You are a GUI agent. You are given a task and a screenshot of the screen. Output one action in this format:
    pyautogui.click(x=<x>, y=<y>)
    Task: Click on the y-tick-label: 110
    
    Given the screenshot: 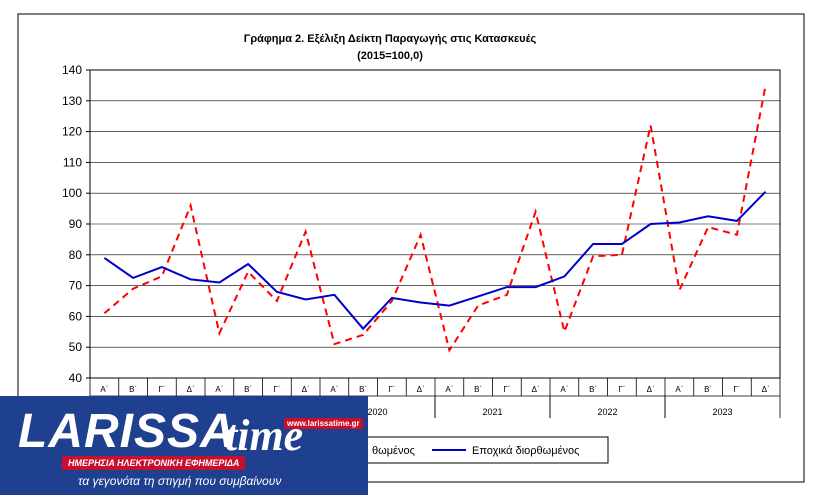 What is the action you would take?
    pyautogui.click(x=72, y=162)
    